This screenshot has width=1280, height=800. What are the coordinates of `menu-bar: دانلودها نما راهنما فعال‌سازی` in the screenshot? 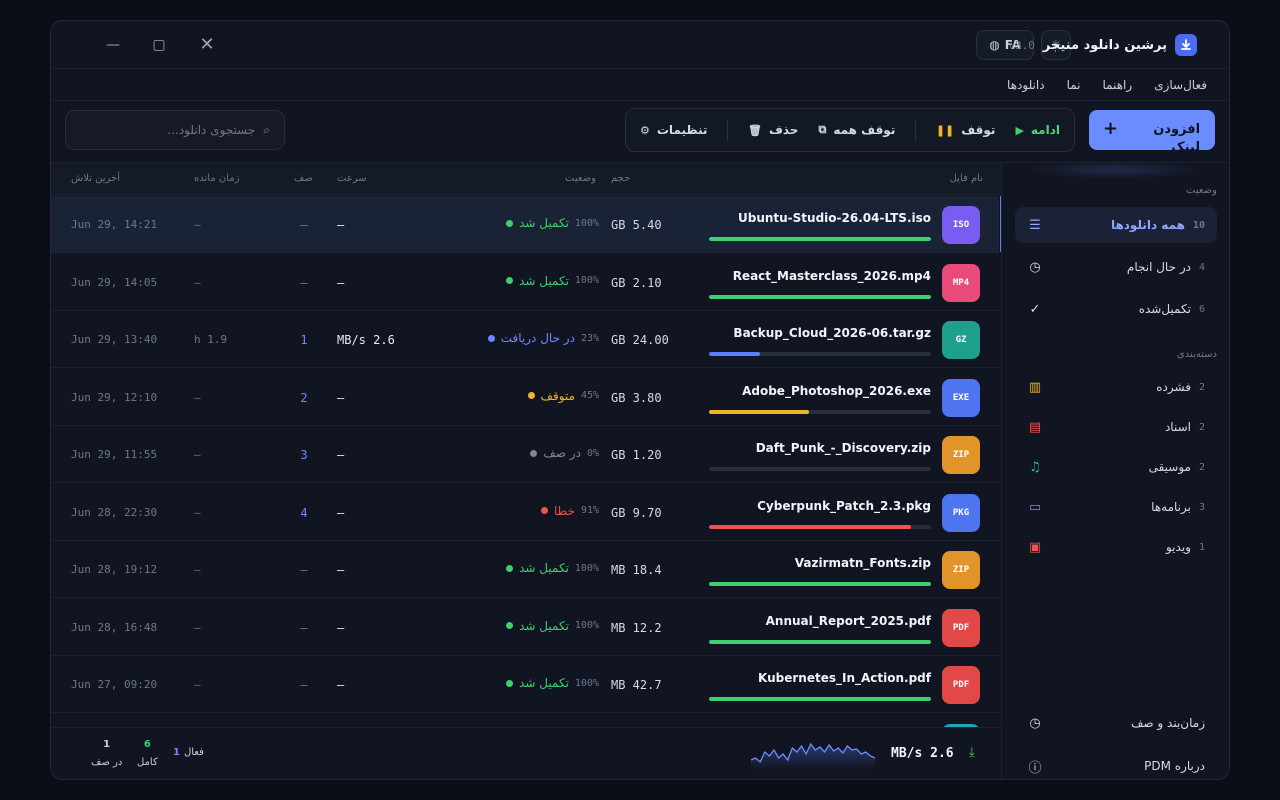 It's located at (640, 85).